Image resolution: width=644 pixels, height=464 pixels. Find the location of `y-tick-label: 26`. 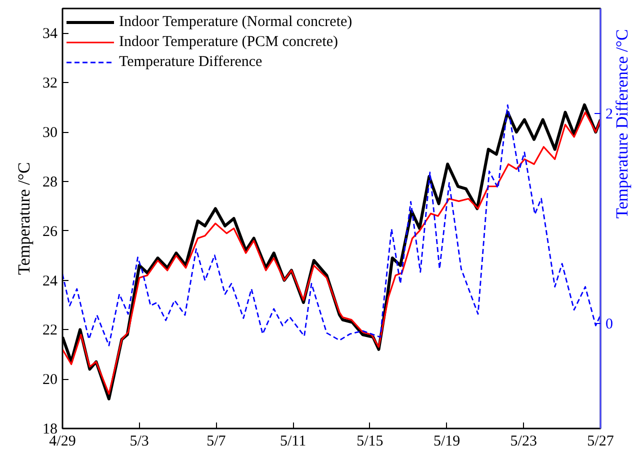

y-tick-label: 26 is located at coordinates (50, 232).